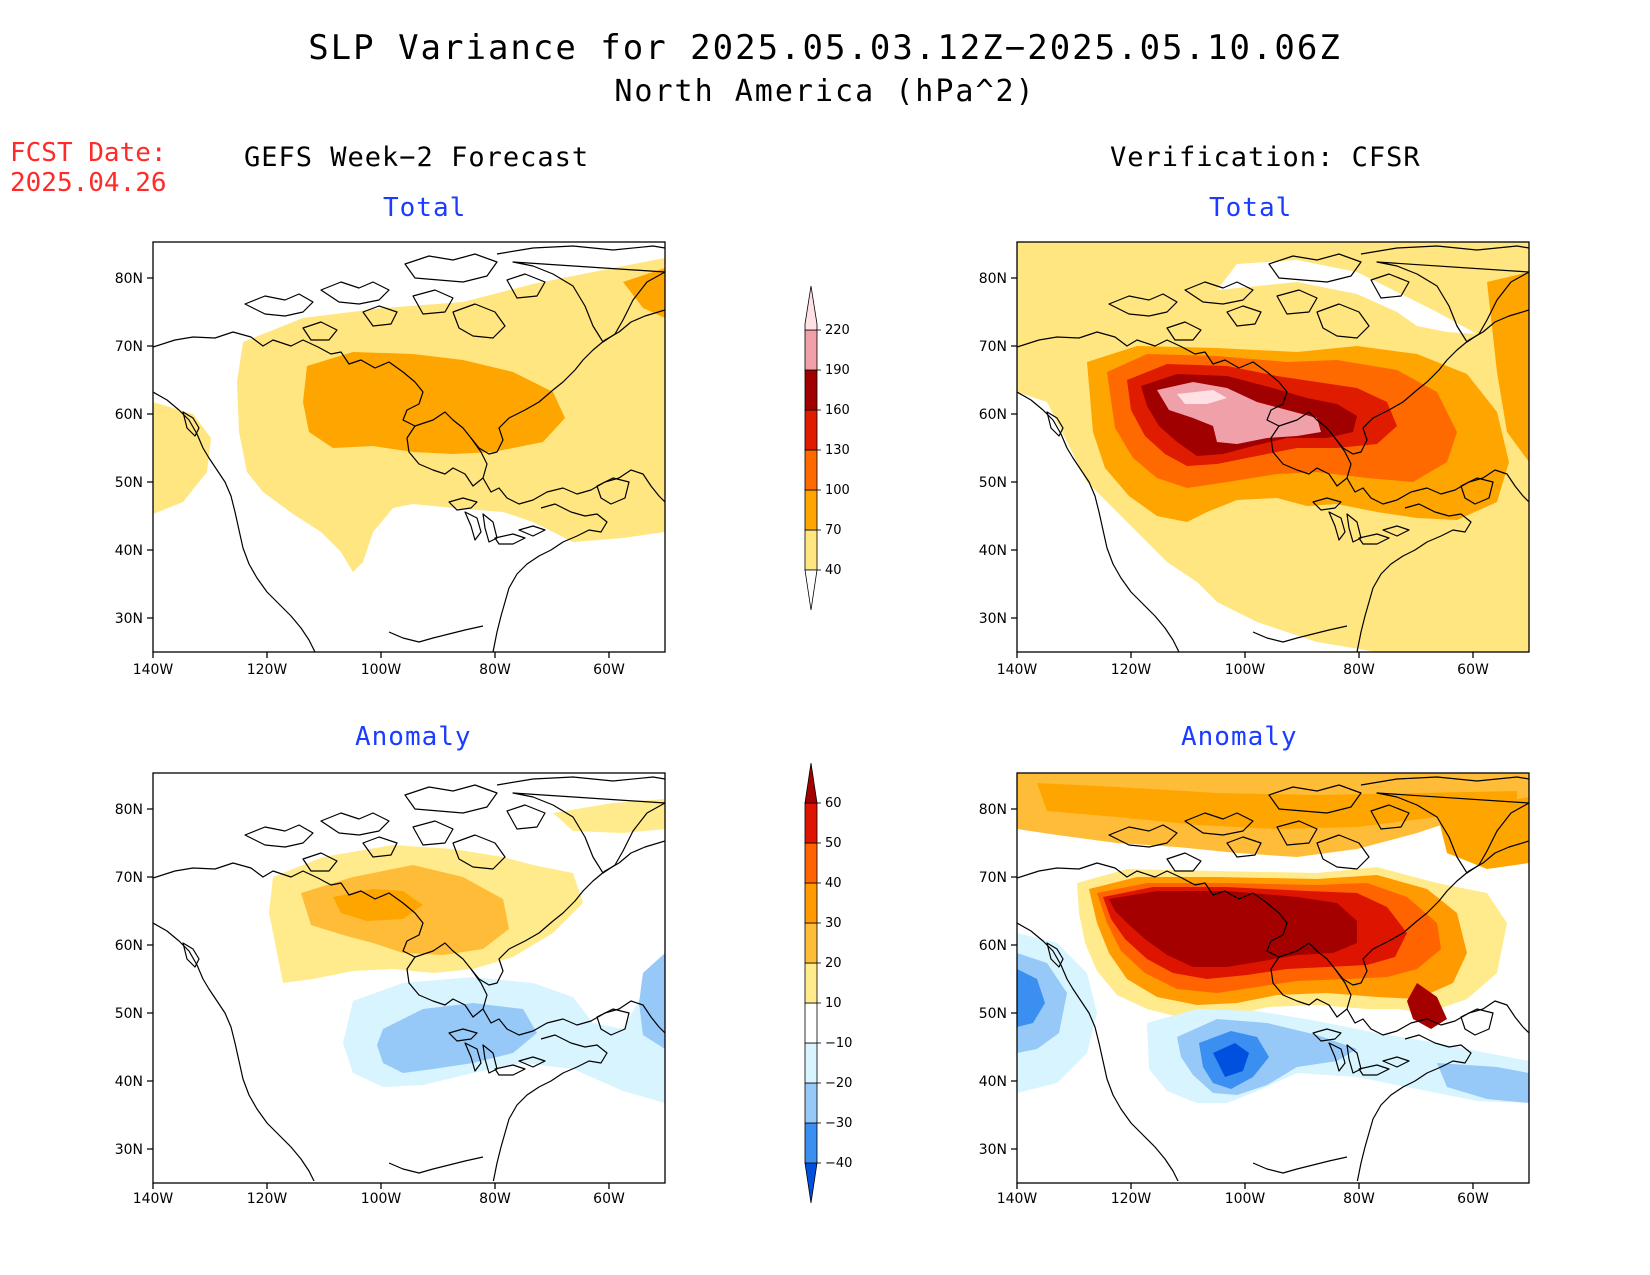  What do you see at coordinates (88, 153) in the screenshot?
I see `fcst-date-label: FCST Date:` at bounding box center [88, 153].